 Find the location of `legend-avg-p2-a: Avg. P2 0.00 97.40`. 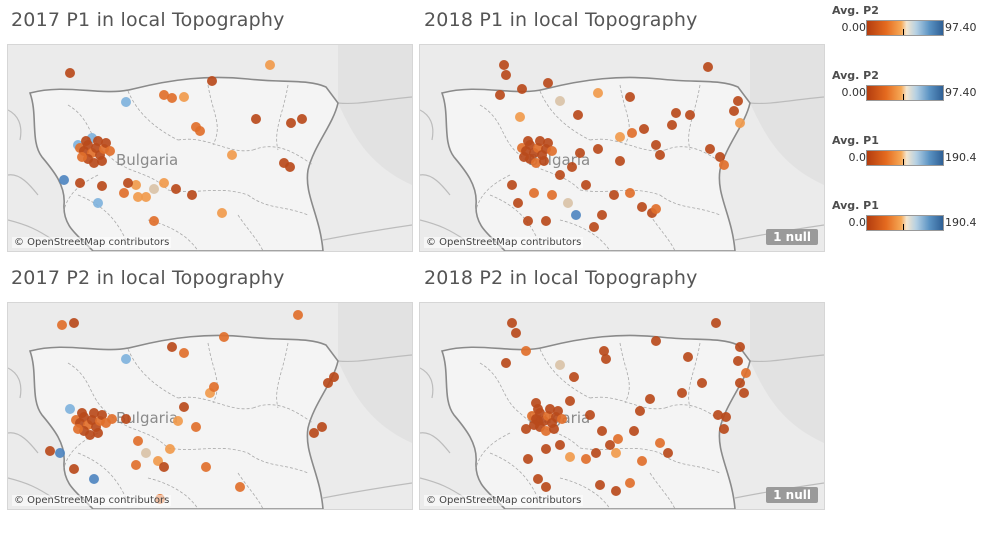

legend-avg-p2-a: Avg. P2 0.00 97.40 is located at coordinates (904, 20).